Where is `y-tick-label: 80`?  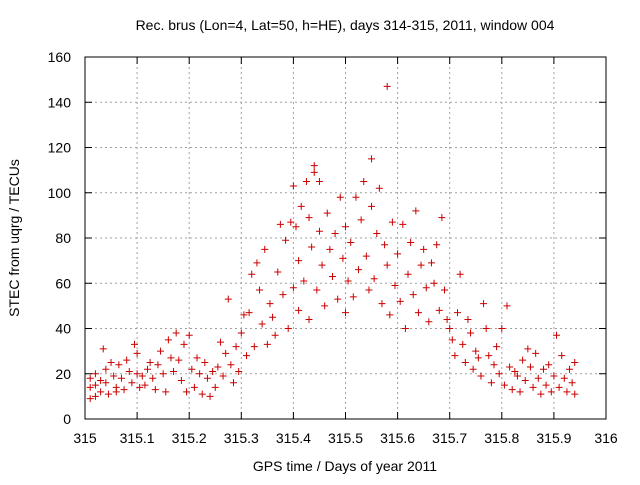
y-tick-label: 80 is located at coordinates (63, 238).